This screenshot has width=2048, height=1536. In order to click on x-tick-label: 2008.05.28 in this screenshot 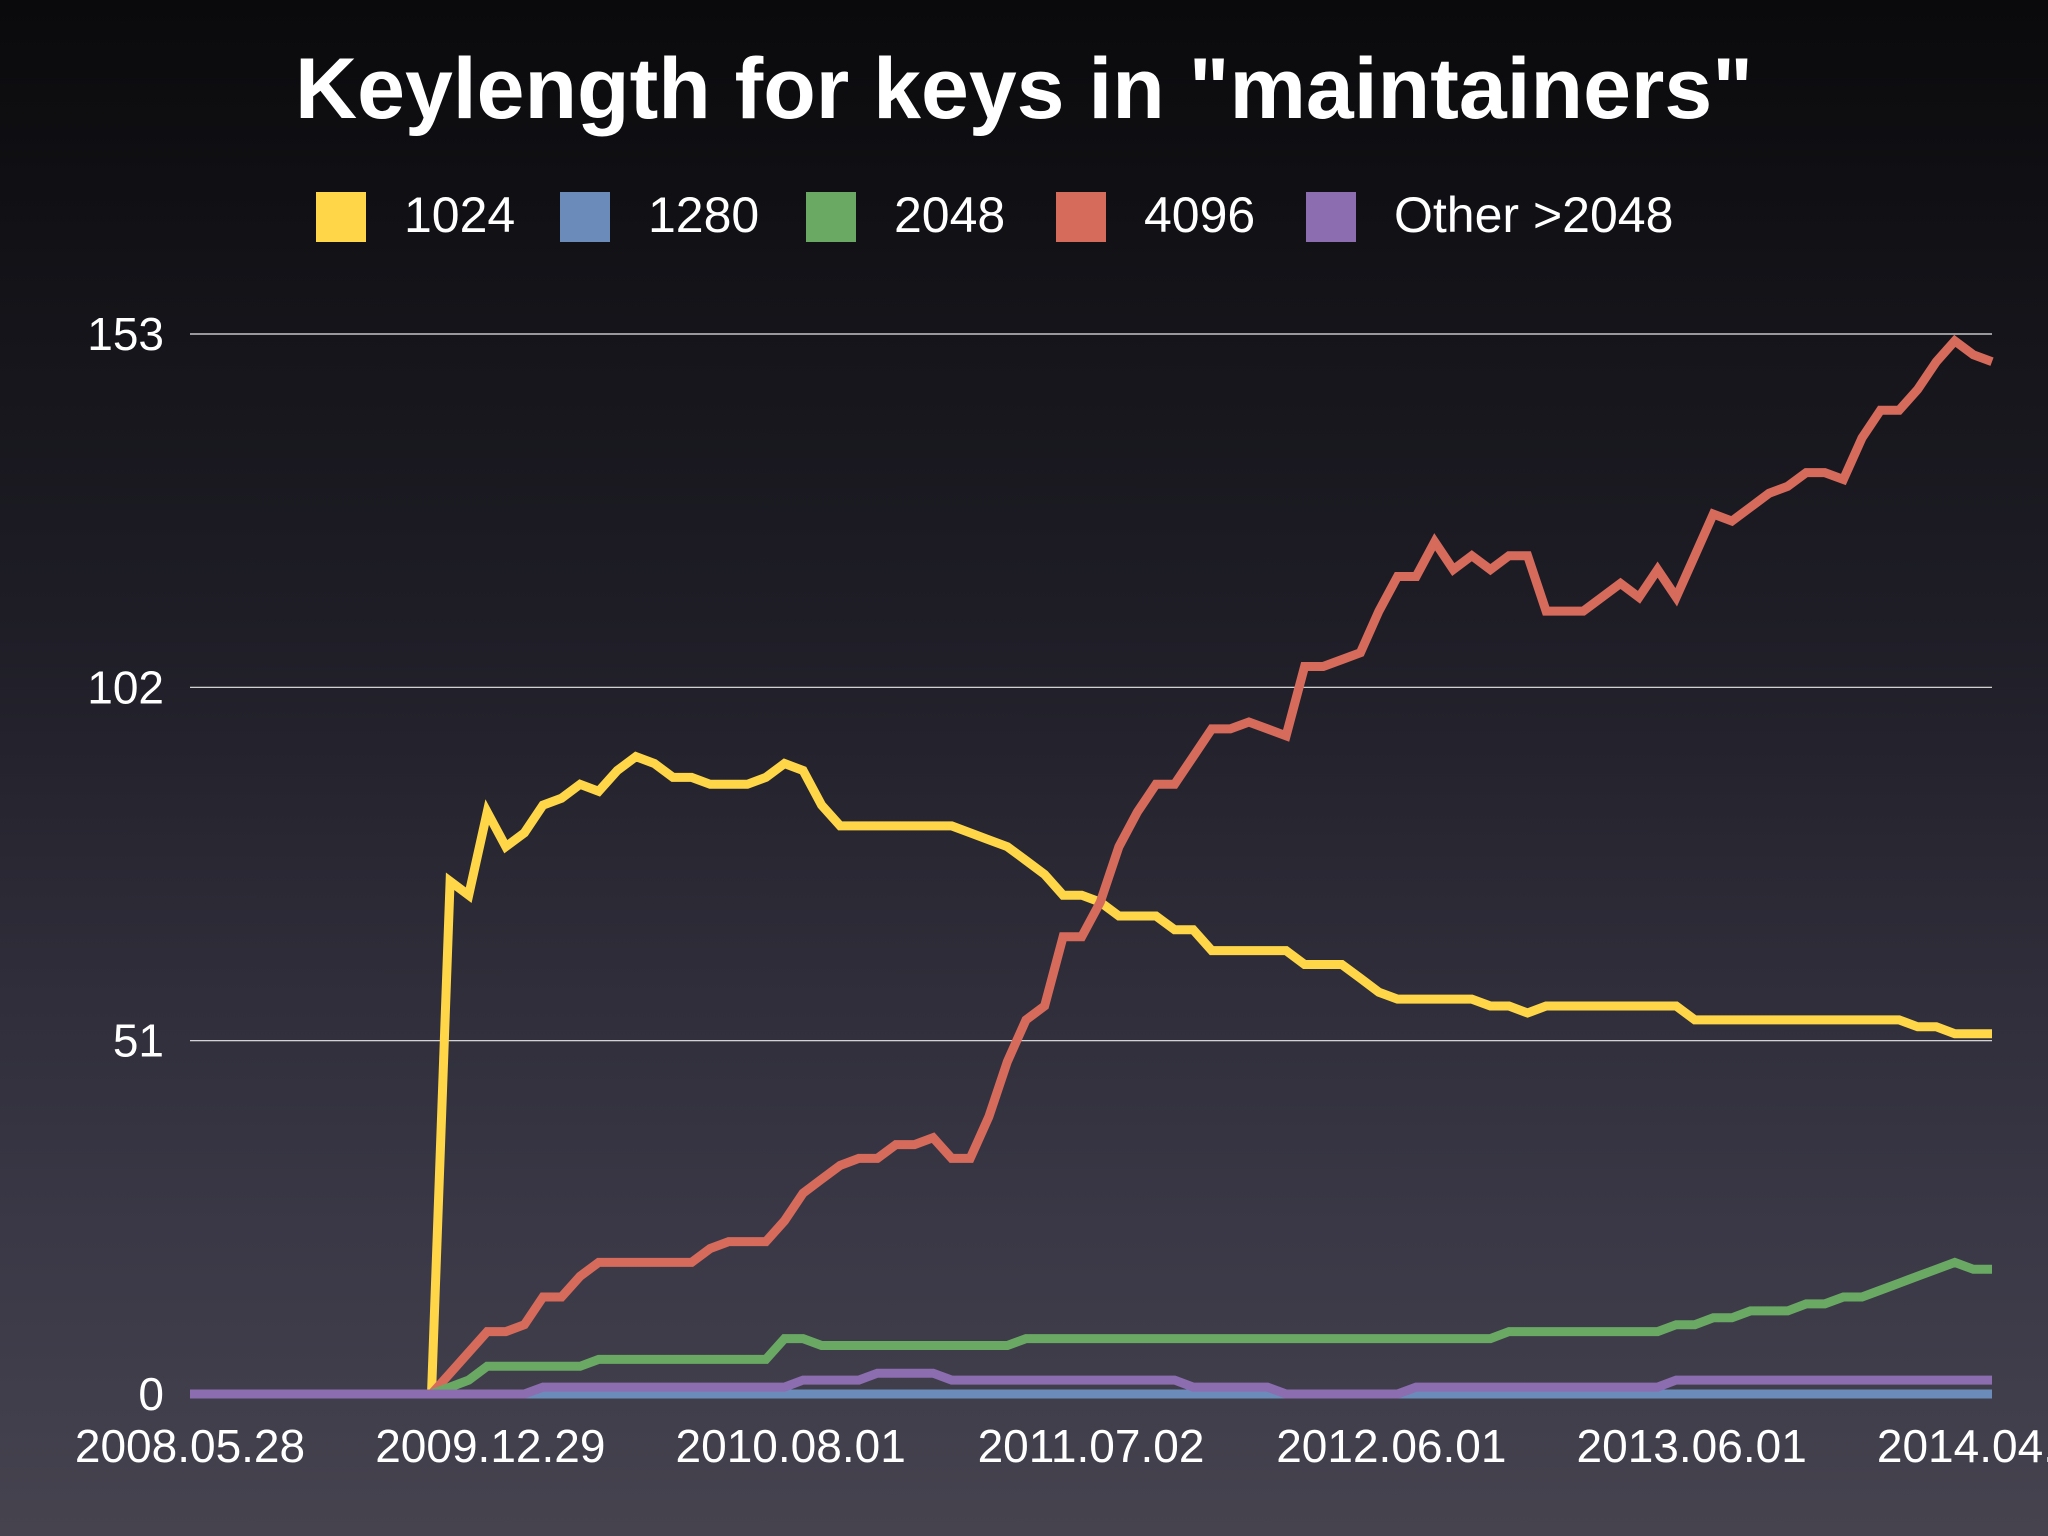, I will do `click(190, 1446)`.